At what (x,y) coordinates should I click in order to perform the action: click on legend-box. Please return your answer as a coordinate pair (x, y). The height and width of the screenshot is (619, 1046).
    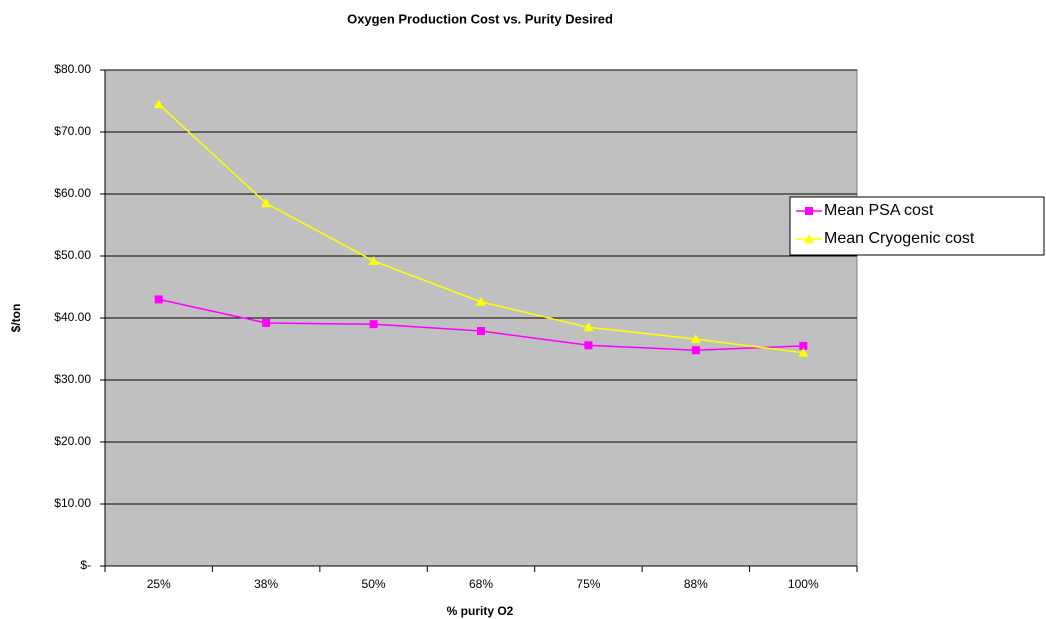
    Looking at the image, I should click on (917, 226).